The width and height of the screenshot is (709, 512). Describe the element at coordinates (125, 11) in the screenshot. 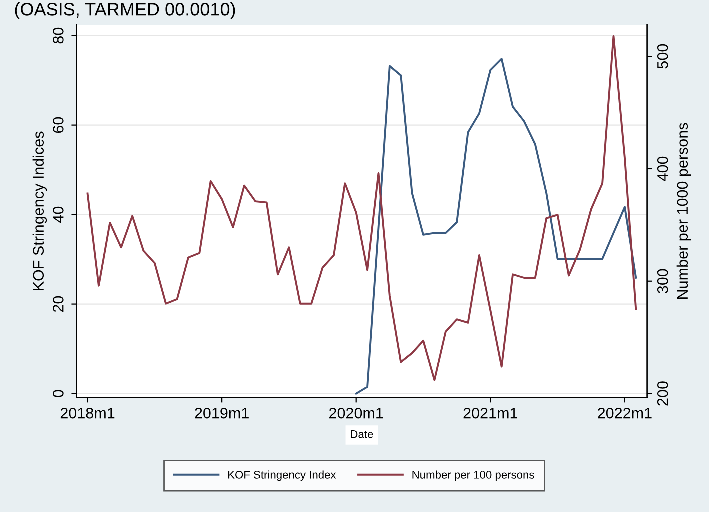

I see `chart-title: (OASIS, TARMED 00.0010)` at that location.